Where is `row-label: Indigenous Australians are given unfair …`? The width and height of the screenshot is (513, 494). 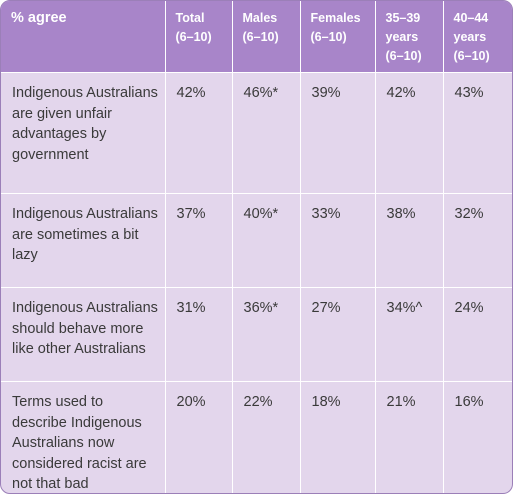 row-label: Indigenous Australians are given unfair … is located at coordinates (83, 133).